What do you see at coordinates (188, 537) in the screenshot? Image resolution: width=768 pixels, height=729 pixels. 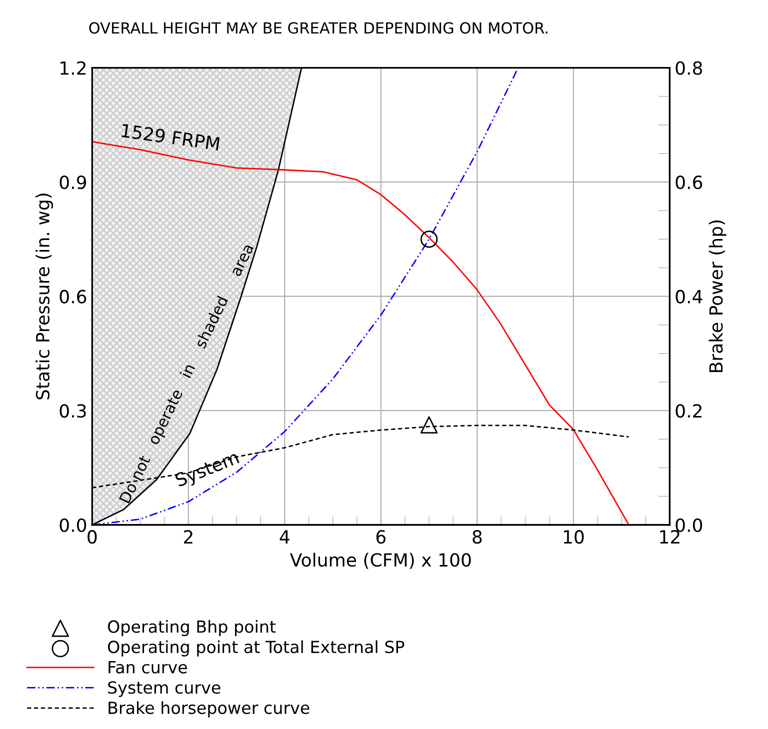 I see `x-tick-label: 2` at bounding box center [188, 537].